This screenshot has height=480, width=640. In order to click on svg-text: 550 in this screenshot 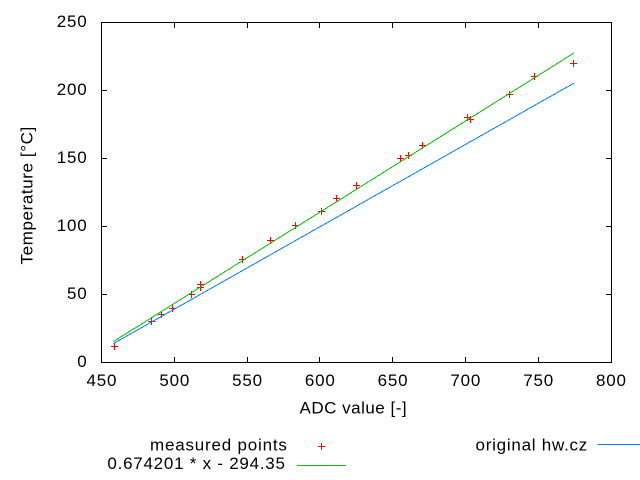, I will do `click(247, 380)`.